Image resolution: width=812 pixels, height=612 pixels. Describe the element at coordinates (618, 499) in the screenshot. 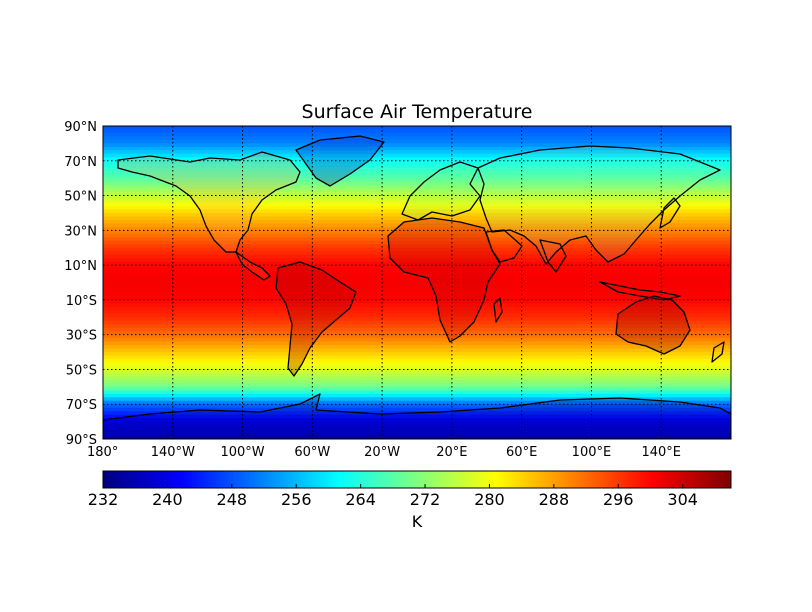

I see `colorbar-tick-label: 296` at that location.